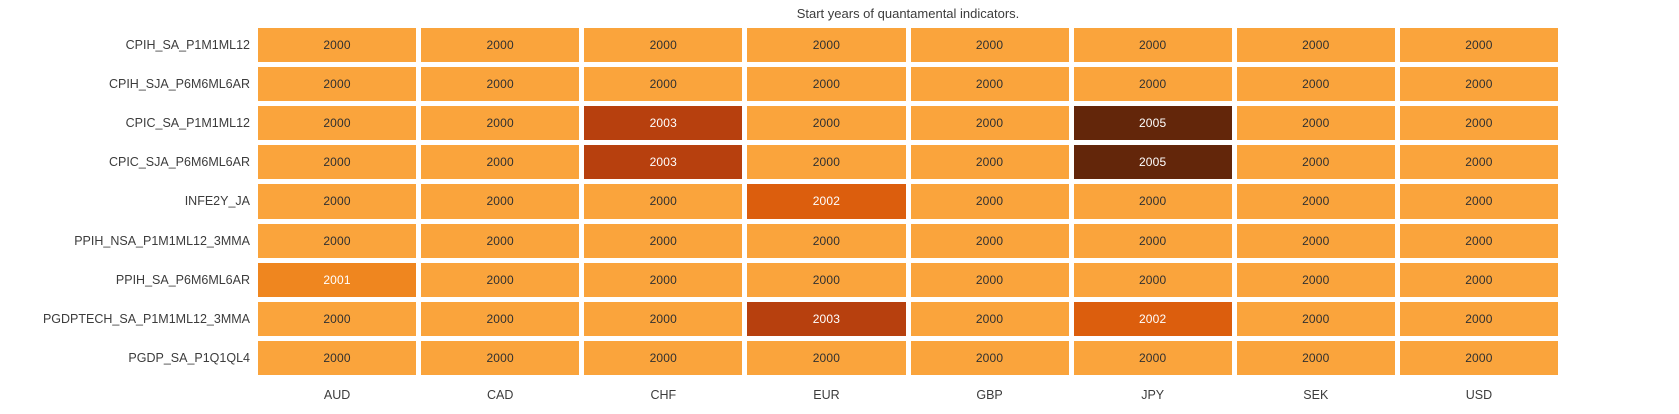  I want to click on heatmap-cell: 2001, so click(337, 279).